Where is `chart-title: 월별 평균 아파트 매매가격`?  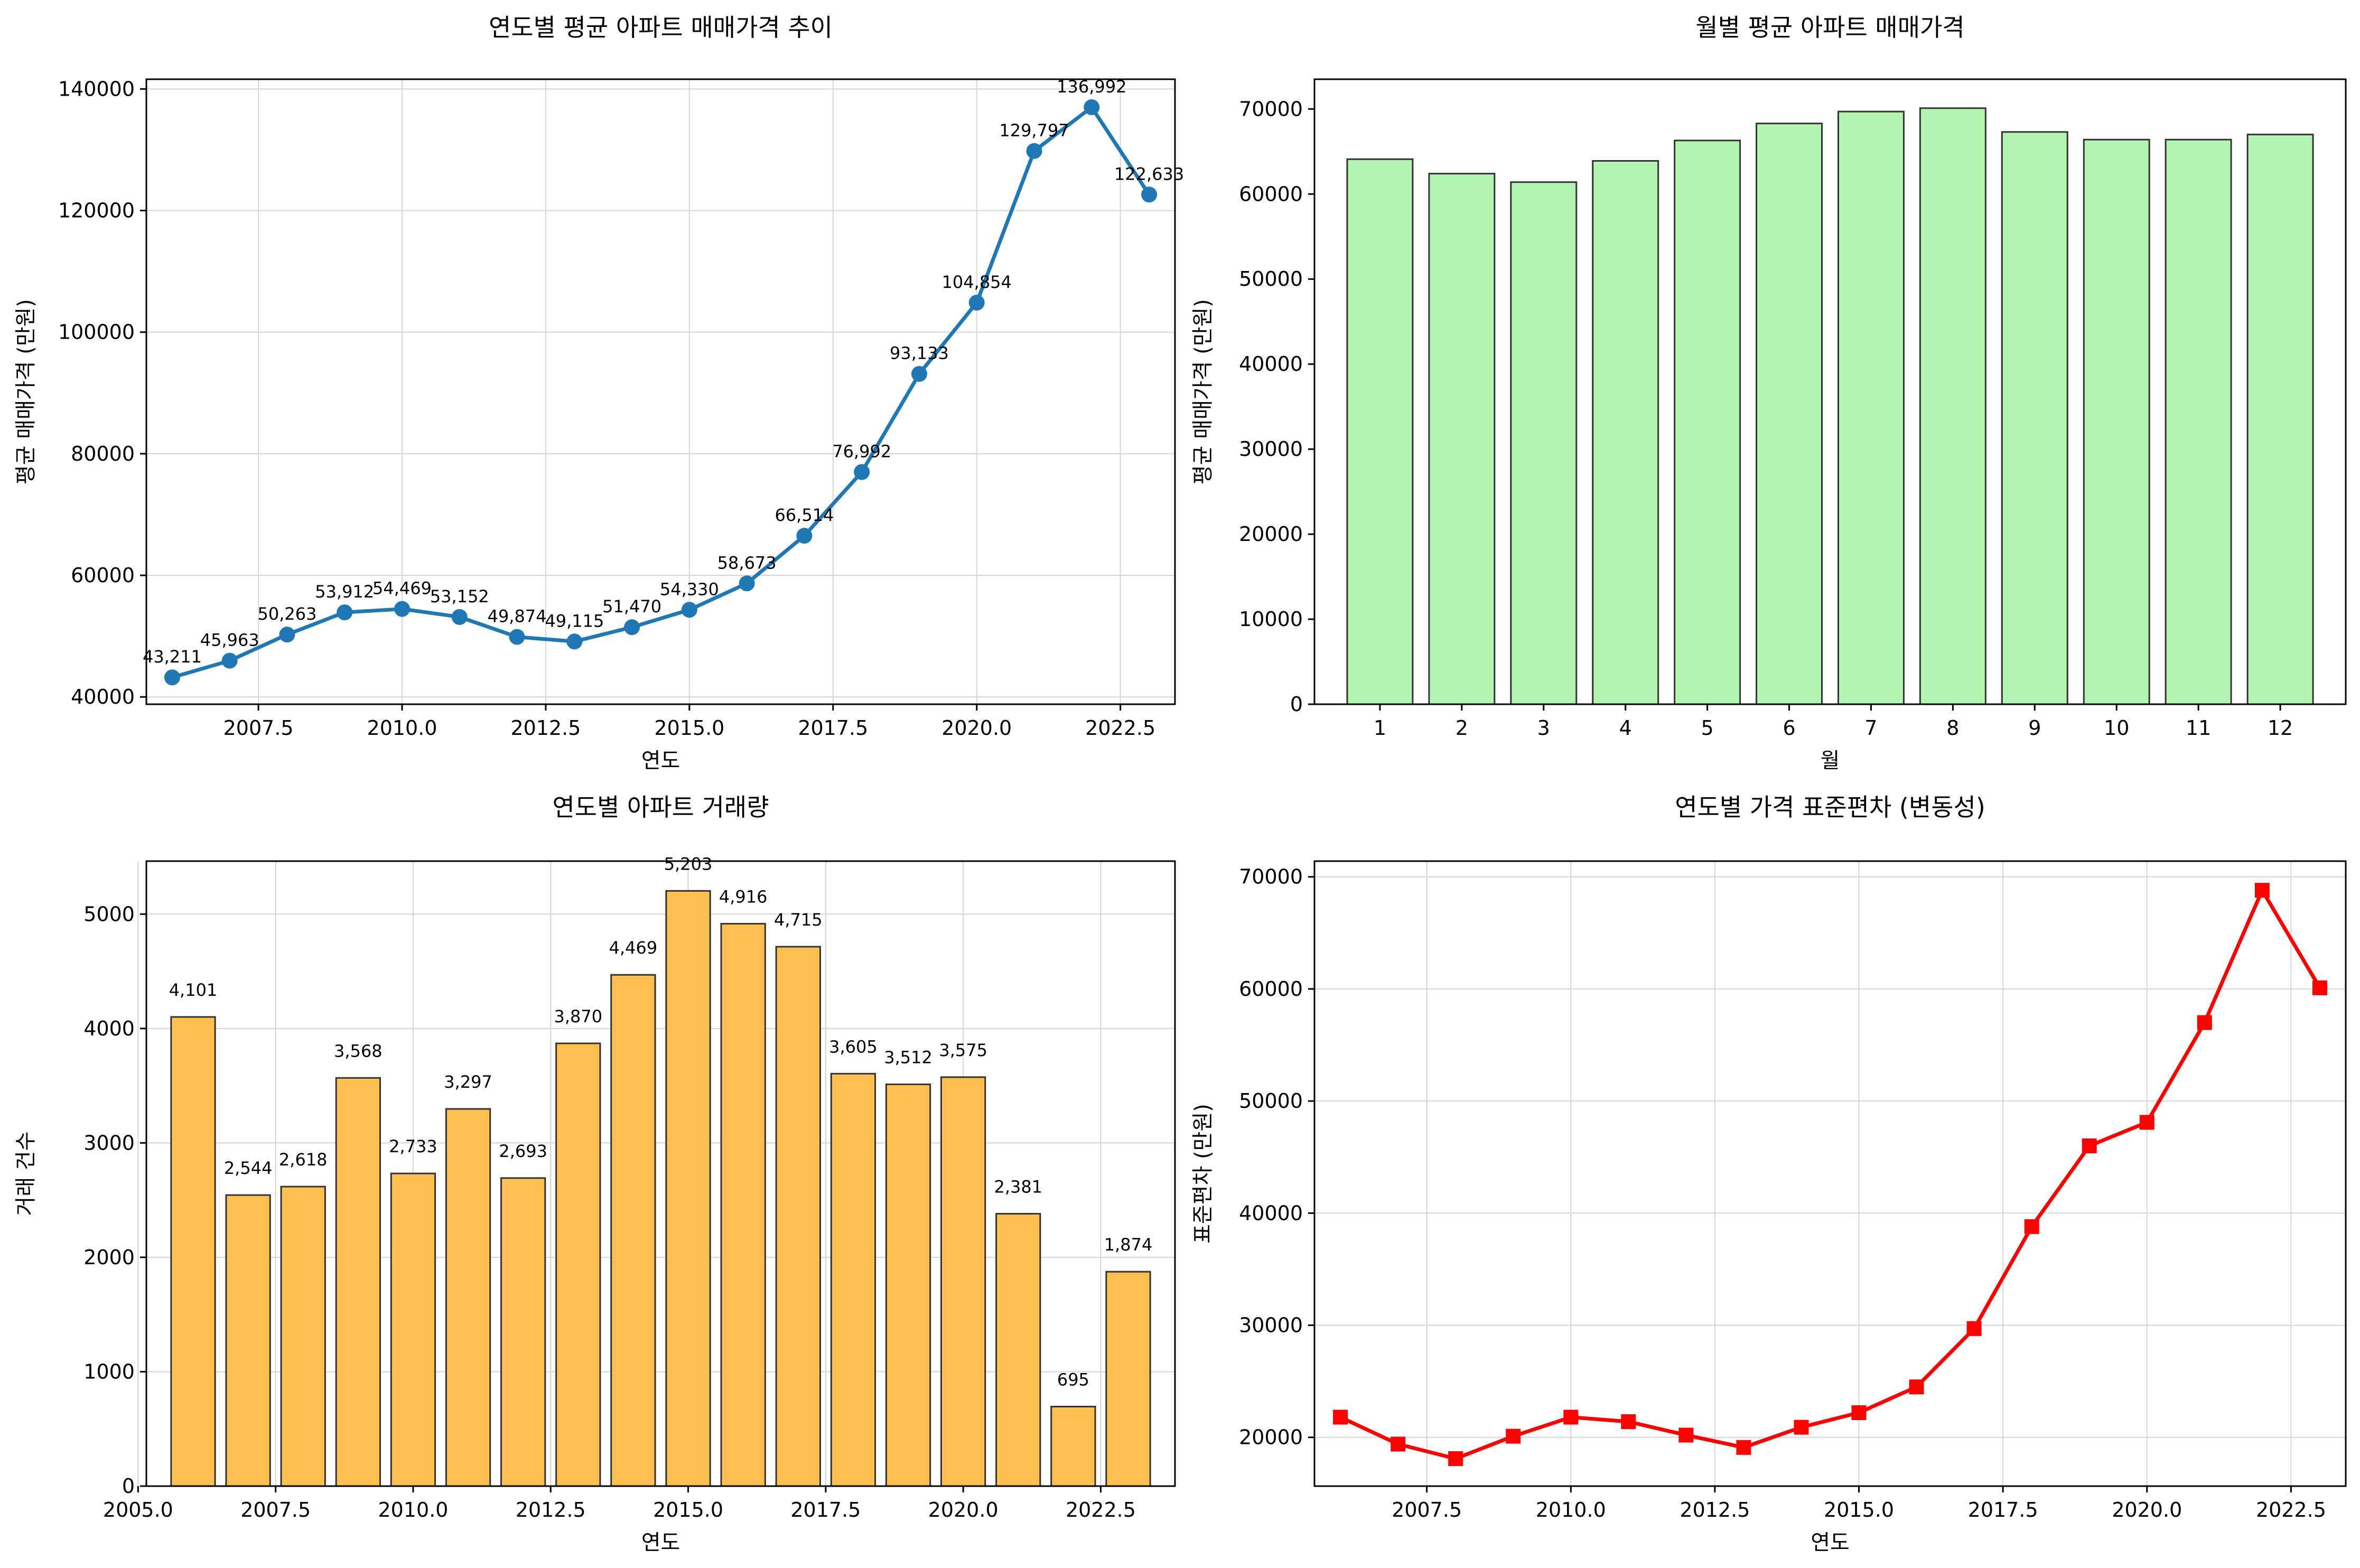
chart-title: 월별 평균 아파트 매매가격 is located at coordinates (1829, 27).